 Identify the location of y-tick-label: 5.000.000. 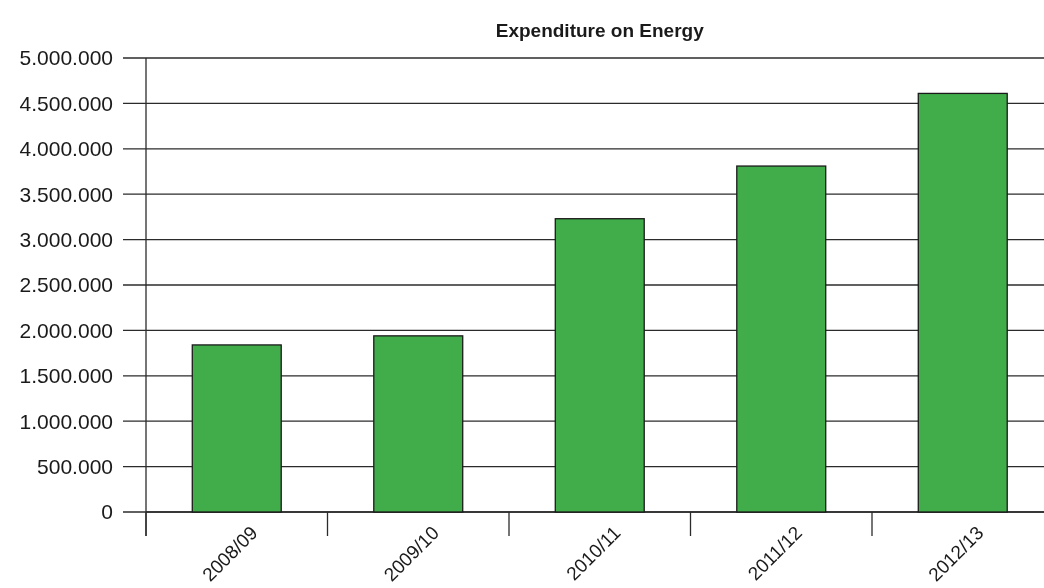
(66, 58).